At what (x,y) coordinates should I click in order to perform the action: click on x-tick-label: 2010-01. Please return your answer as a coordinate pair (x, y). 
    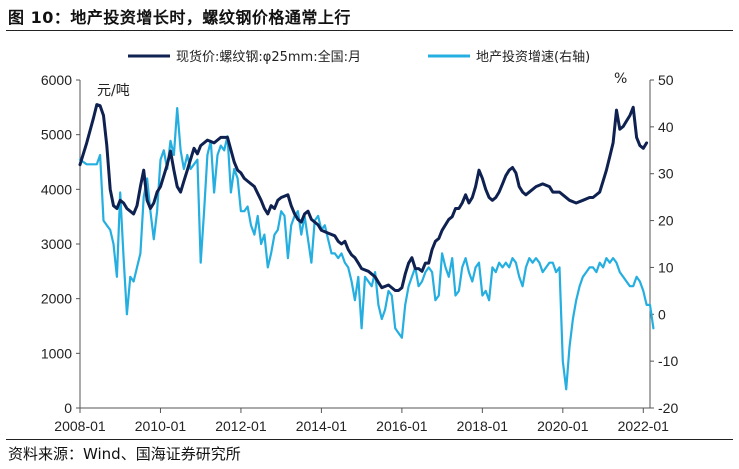
    Looking at the image, I should click on (161, 426).